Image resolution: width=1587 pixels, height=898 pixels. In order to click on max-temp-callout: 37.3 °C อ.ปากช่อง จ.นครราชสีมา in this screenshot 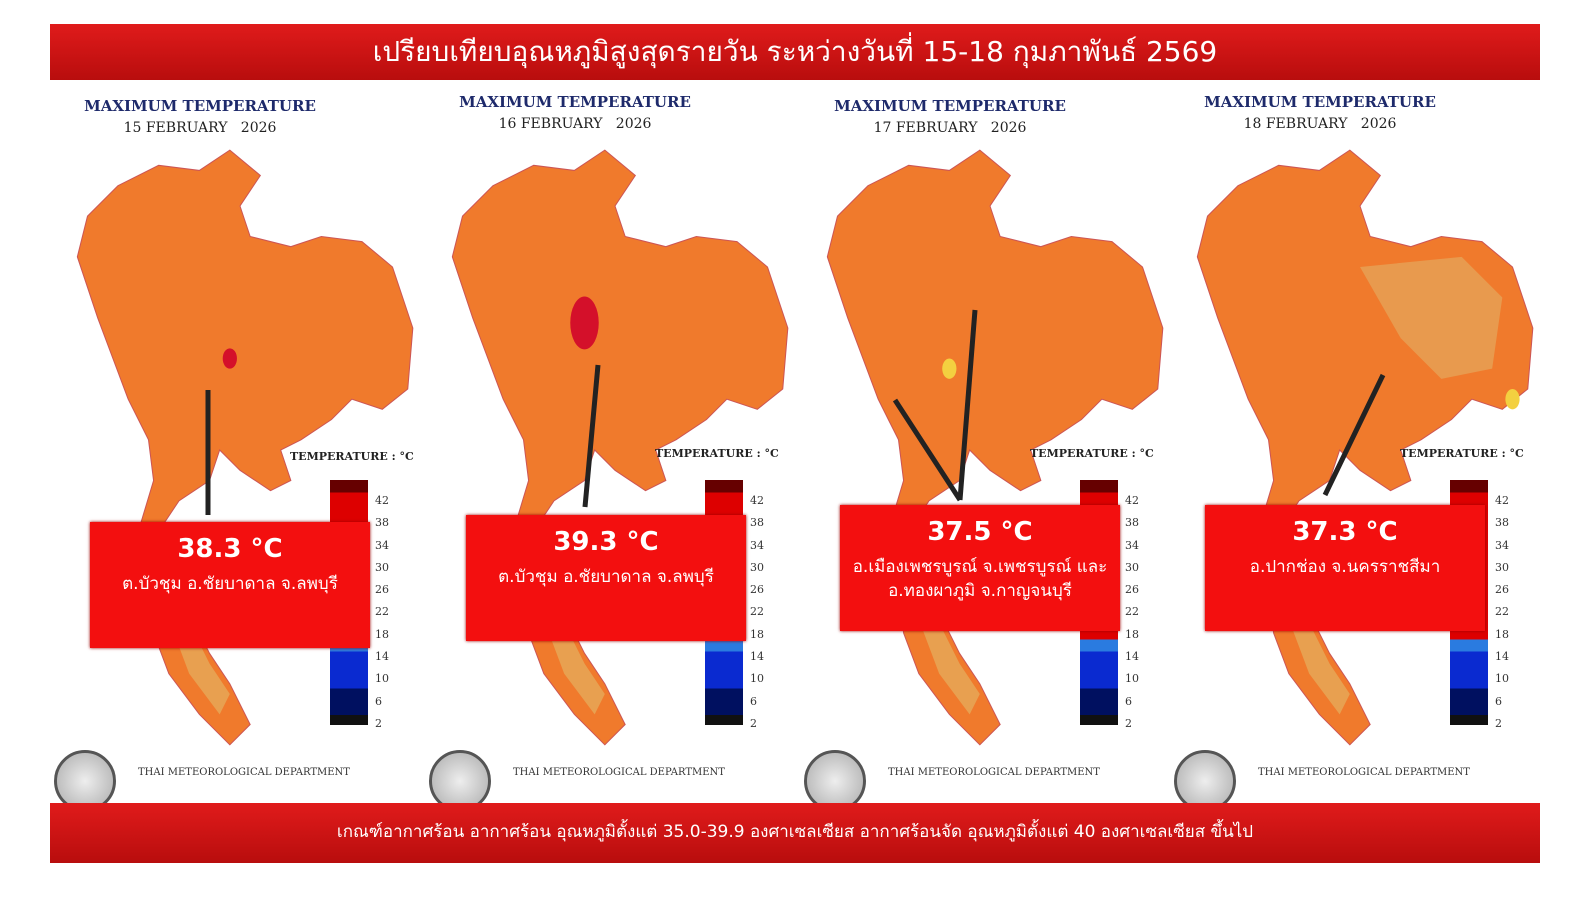, I will do `click(1345, 568)`.